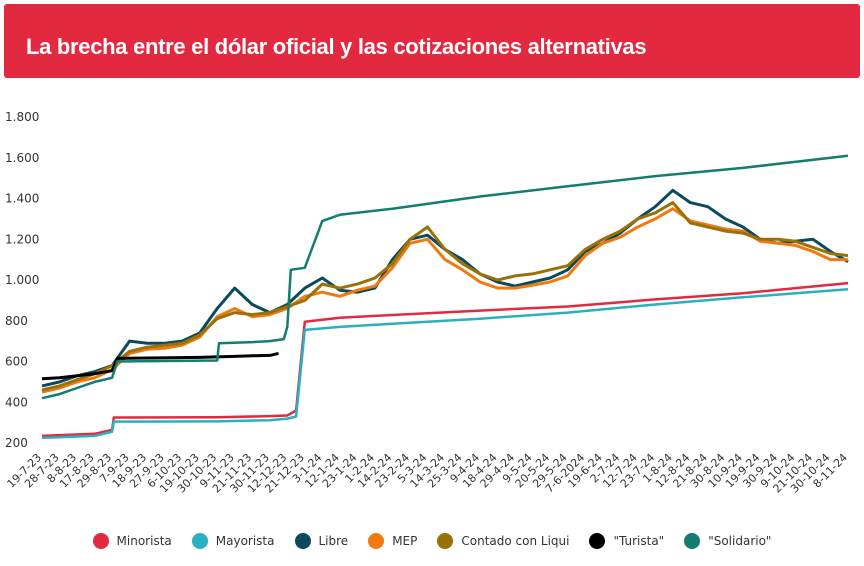 The width and height of the screenshot is (864, 566). I want to click on legend-item: "Solidario", so click(727, 541).